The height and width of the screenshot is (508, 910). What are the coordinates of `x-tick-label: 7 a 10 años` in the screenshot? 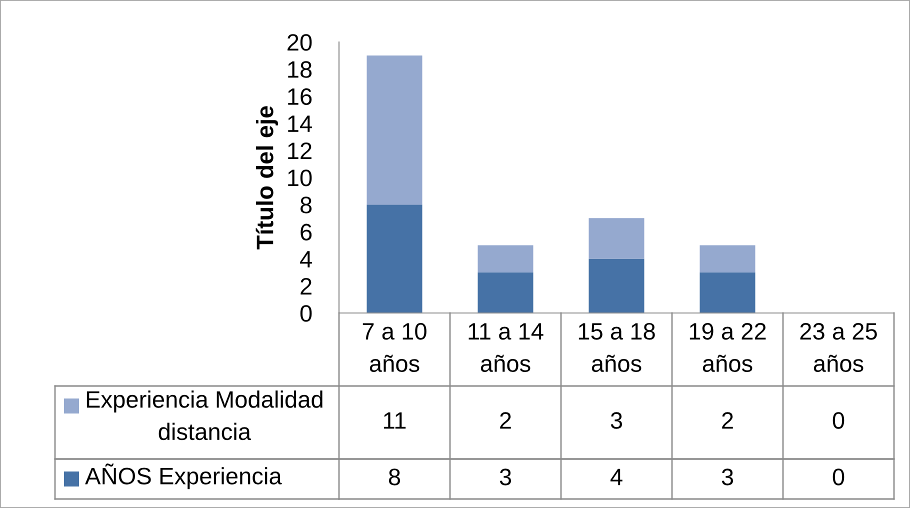 It's located at (394, 347).